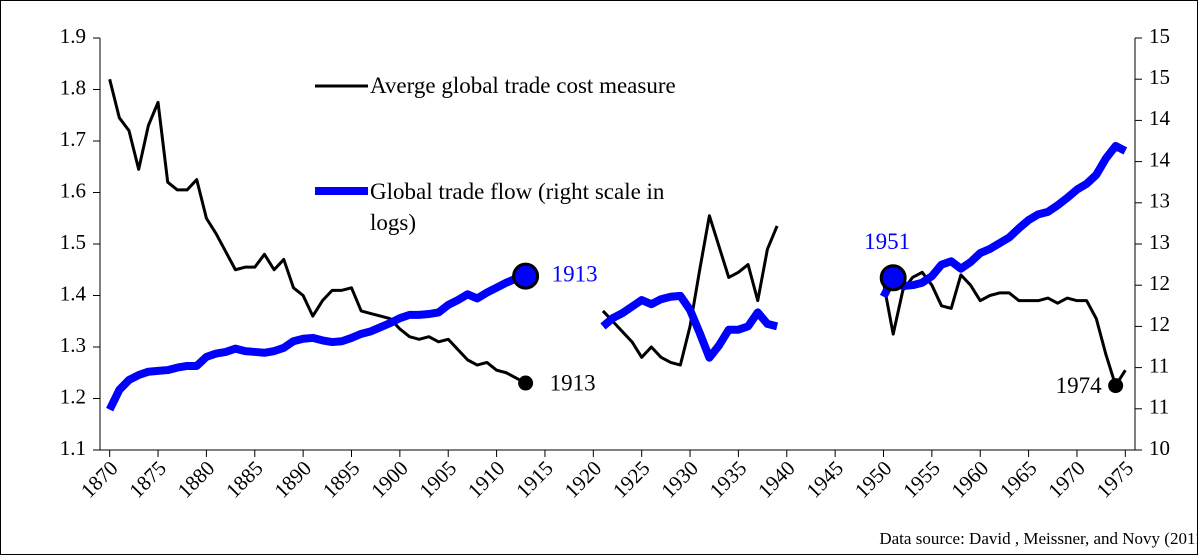  What do you see at coordinates (73, 242) in the screenshot?
I see `y-tick-label: 1.5` at bounding box center [73, 242].